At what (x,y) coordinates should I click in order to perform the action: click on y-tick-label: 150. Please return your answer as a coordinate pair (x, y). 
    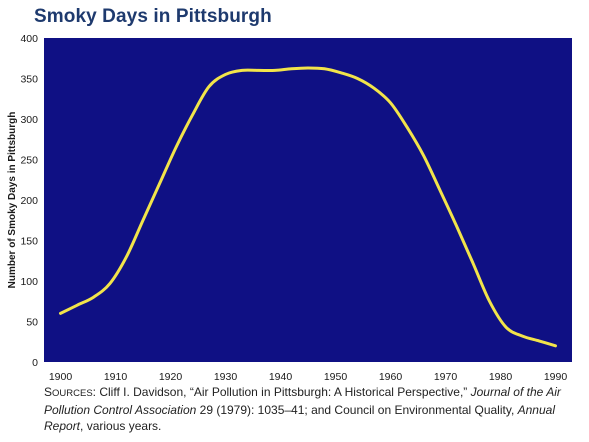
    Looking at the image, I should click on (29, 242).